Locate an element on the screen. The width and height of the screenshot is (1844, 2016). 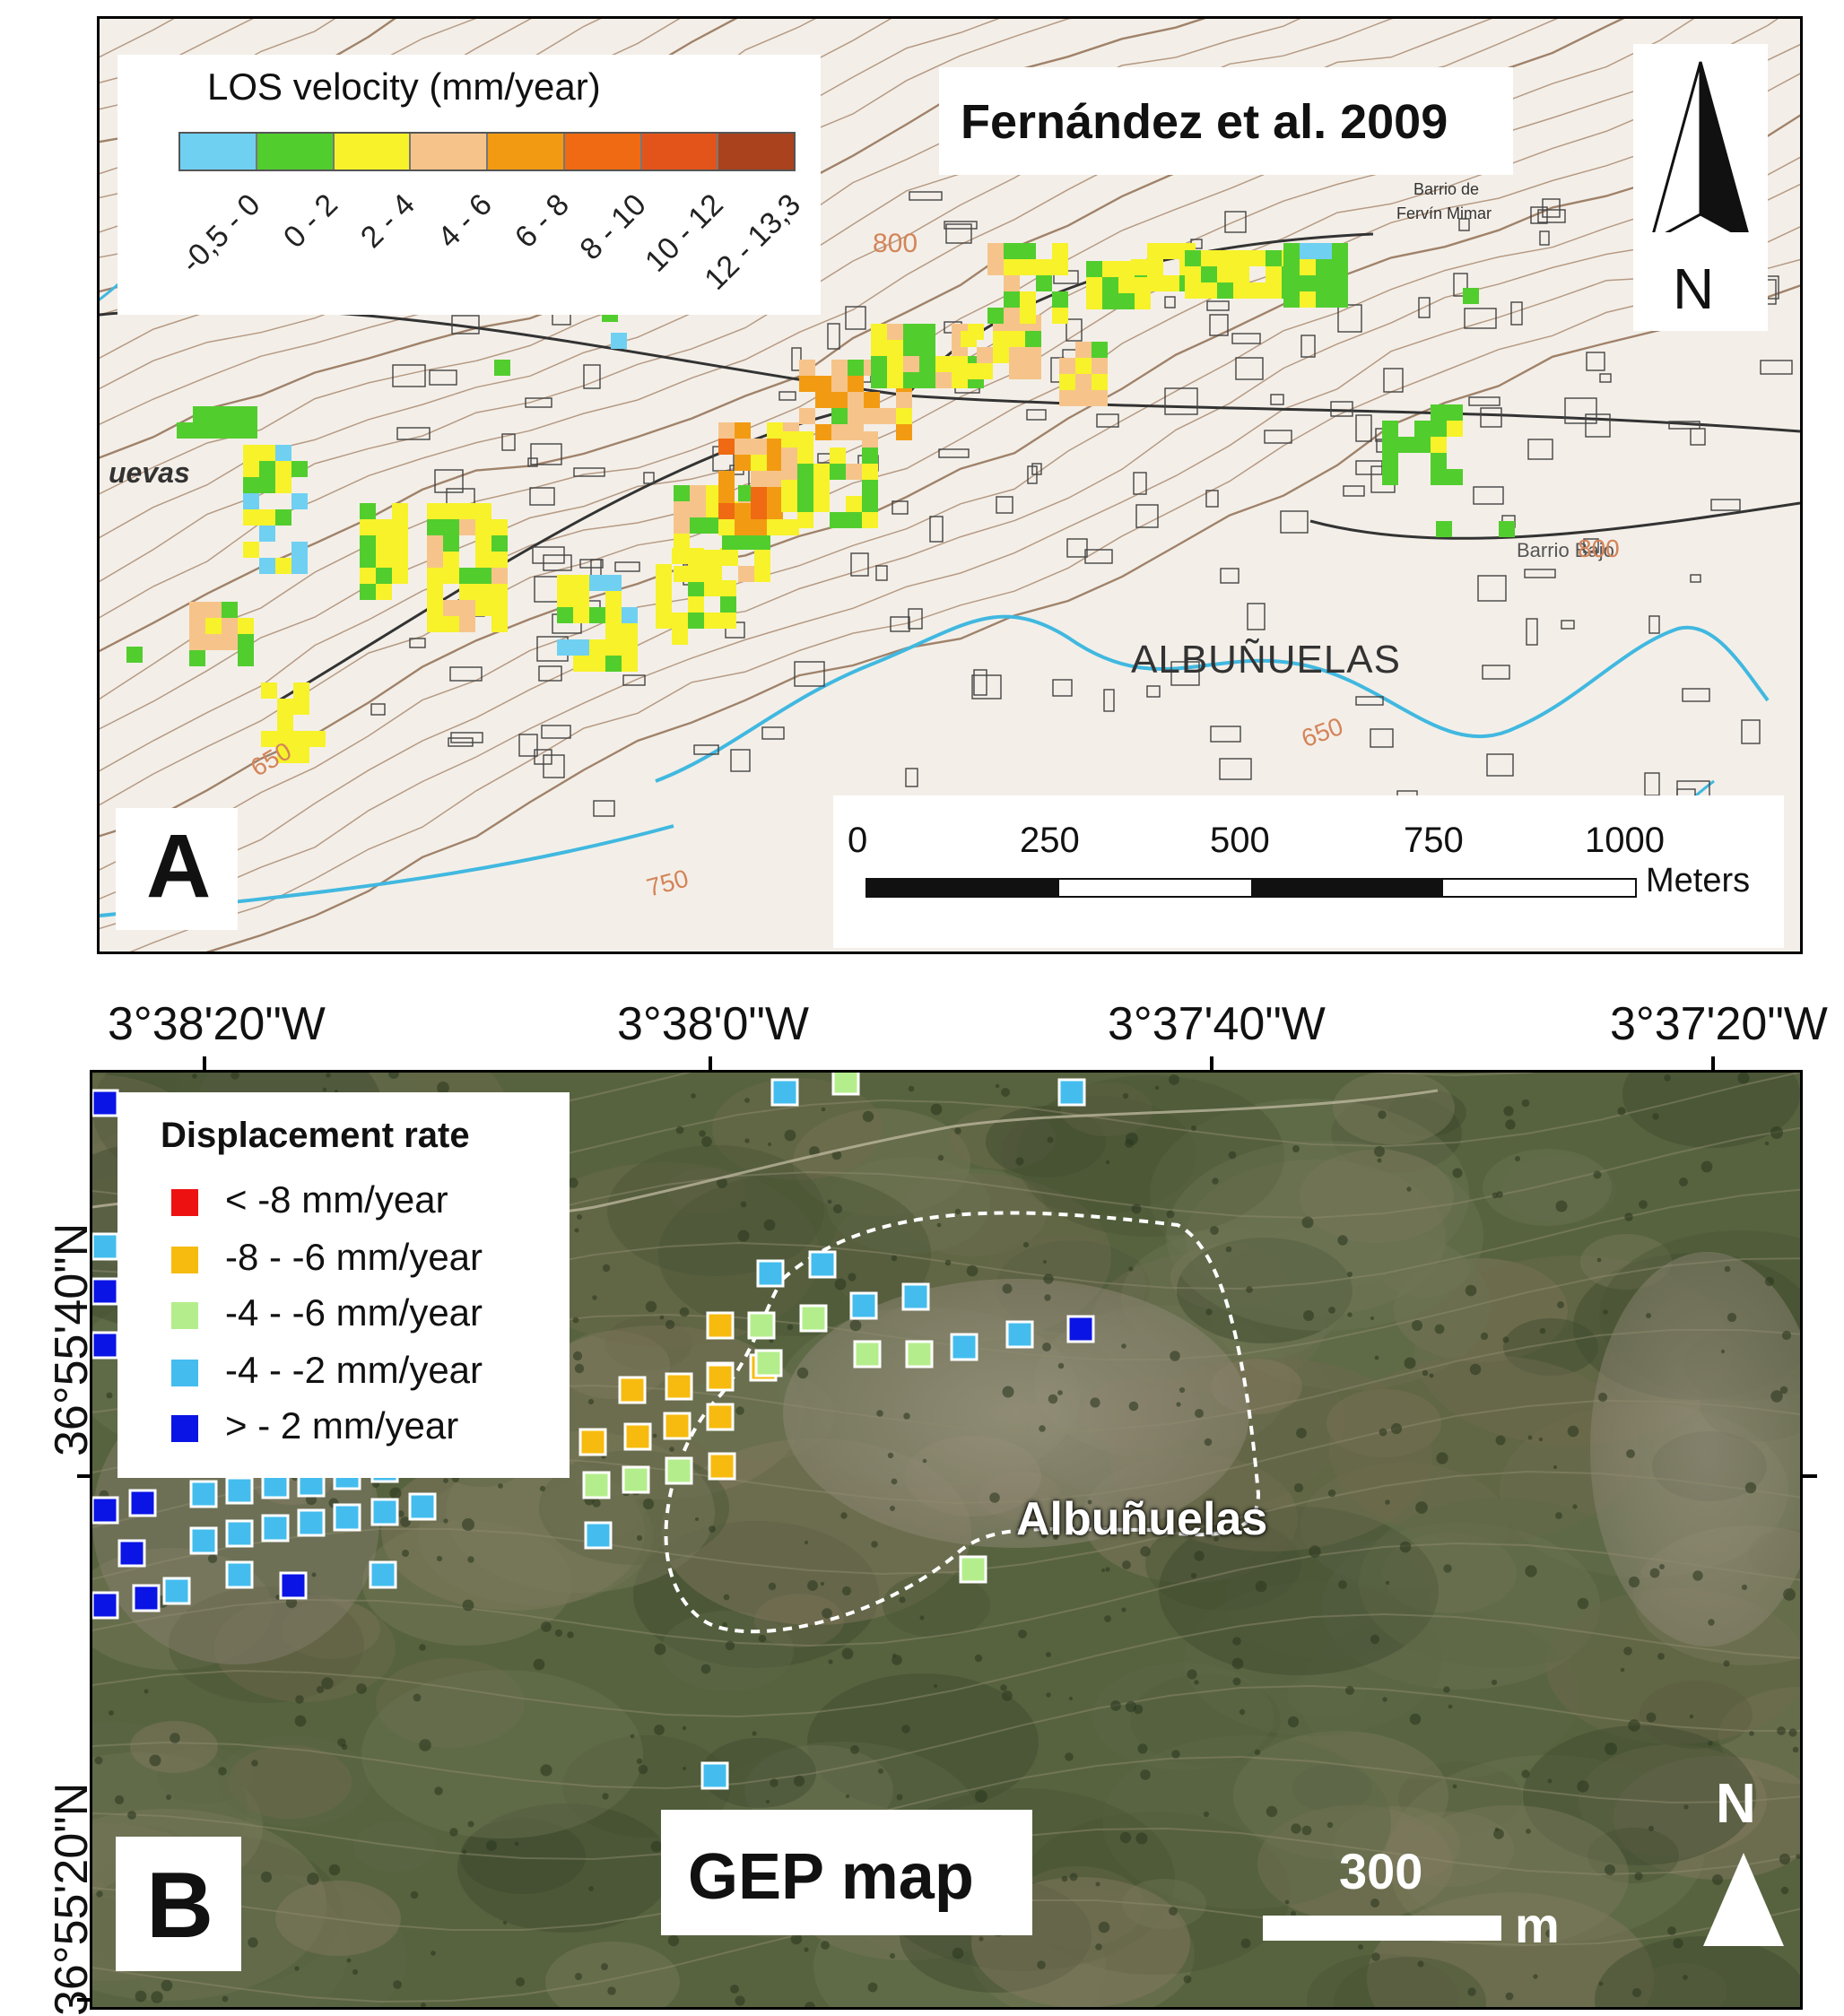
legend-label-3: -4 - -6 mm/year is located at coordinates (354, 1312).